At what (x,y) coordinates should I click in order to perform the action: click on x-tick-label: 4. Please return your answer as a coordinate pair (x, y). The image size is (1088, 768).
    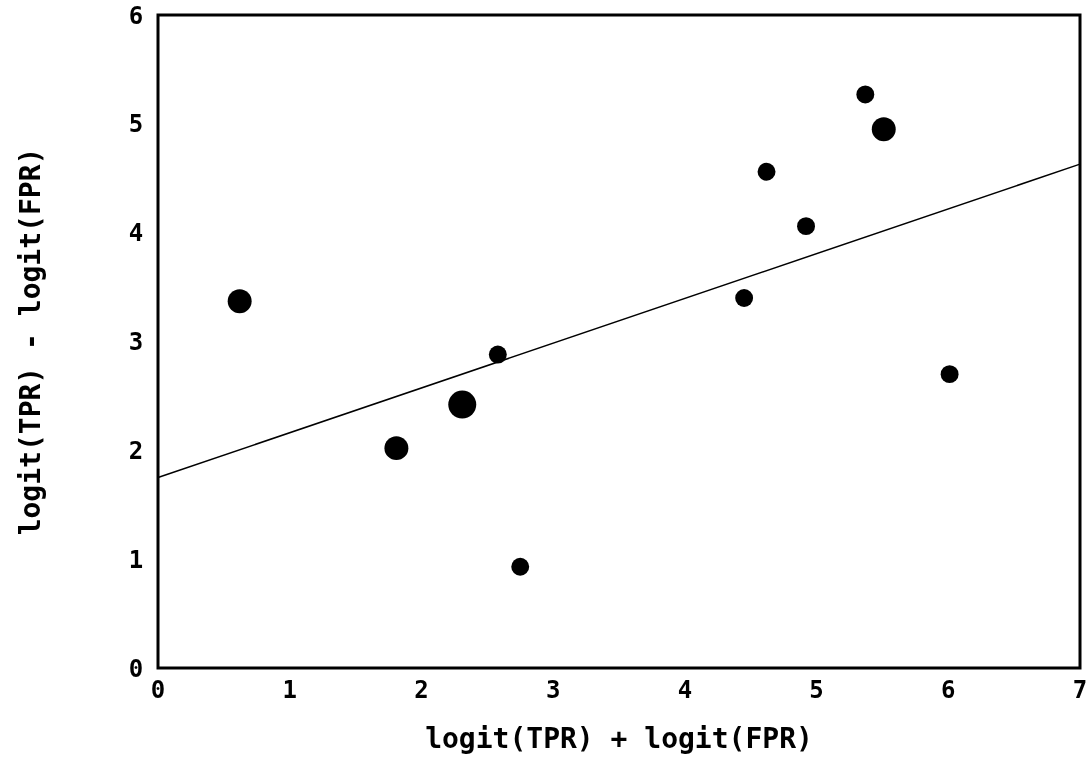
    Looking at the image, I should click on (685, 690).